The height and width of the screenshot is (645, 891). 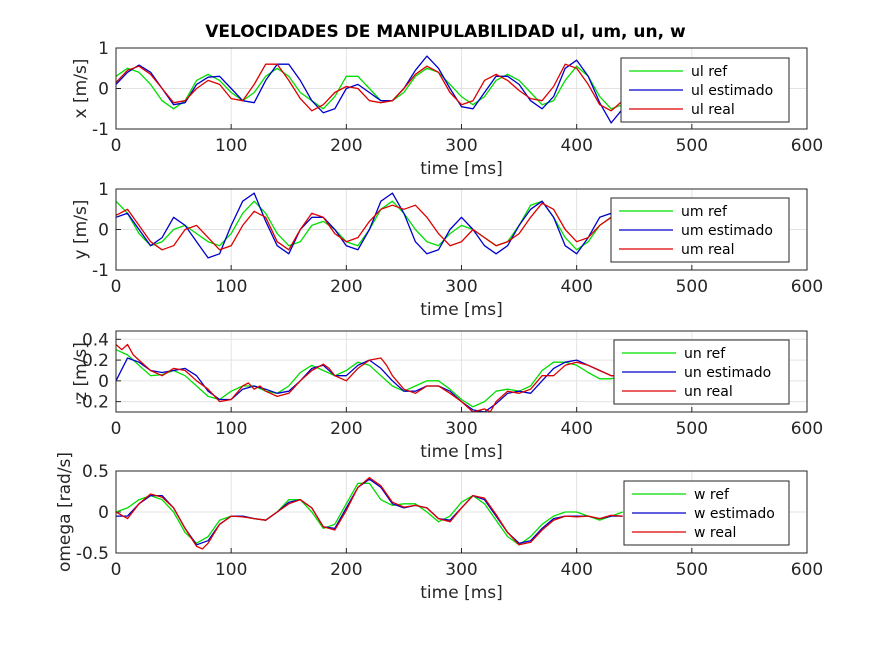 I want to click on y-tick-label: 0.5, so click(x=95, y=472).